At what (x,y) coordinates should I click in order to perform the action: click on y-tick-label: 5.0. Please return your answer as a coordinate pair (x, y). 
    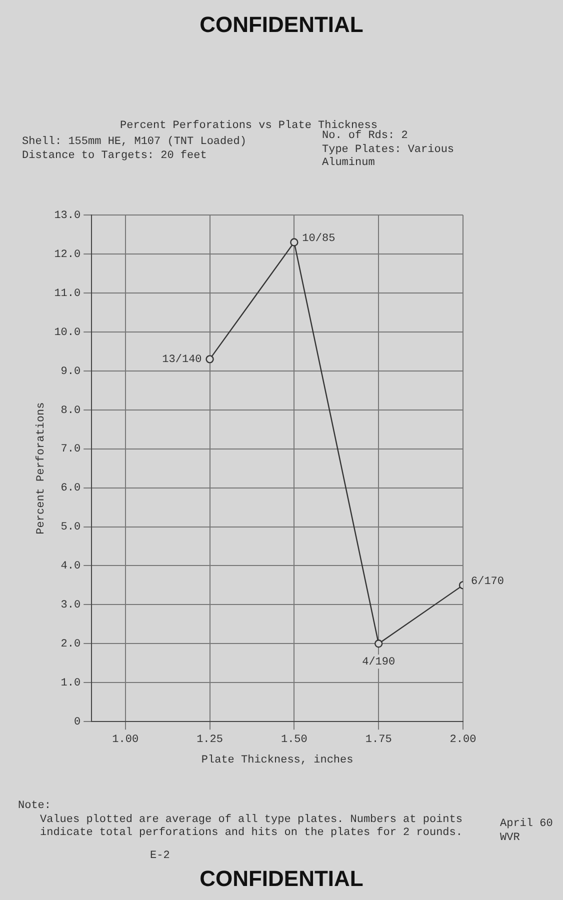
    Looking at the image, I should click on (70, 528).